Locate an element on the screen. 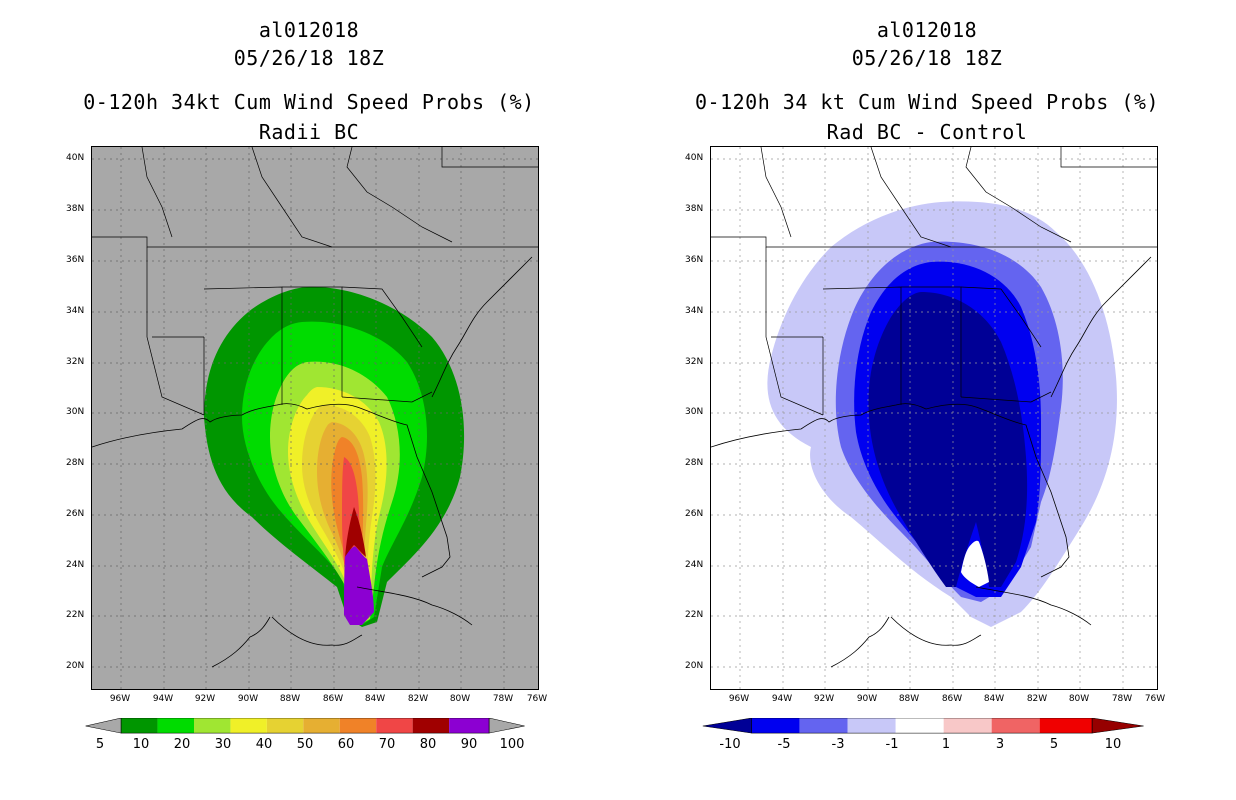 This screenshot has height=800, width=1236. colorbar-label: 60 is located at coordinates (346, 744).